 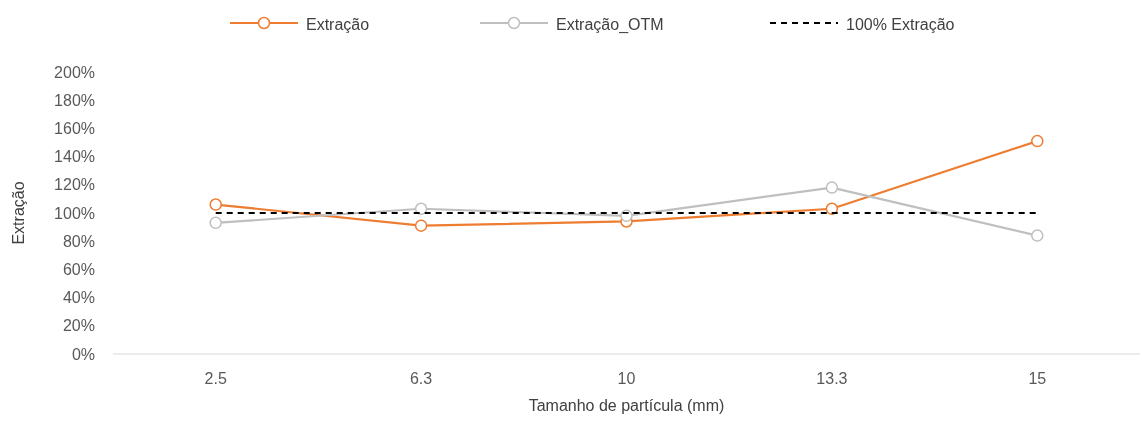 What do you see at coordinates (74, 128) in the screenshot?
I see `y-tick-label: 160%` at bounding box center [74, 128].